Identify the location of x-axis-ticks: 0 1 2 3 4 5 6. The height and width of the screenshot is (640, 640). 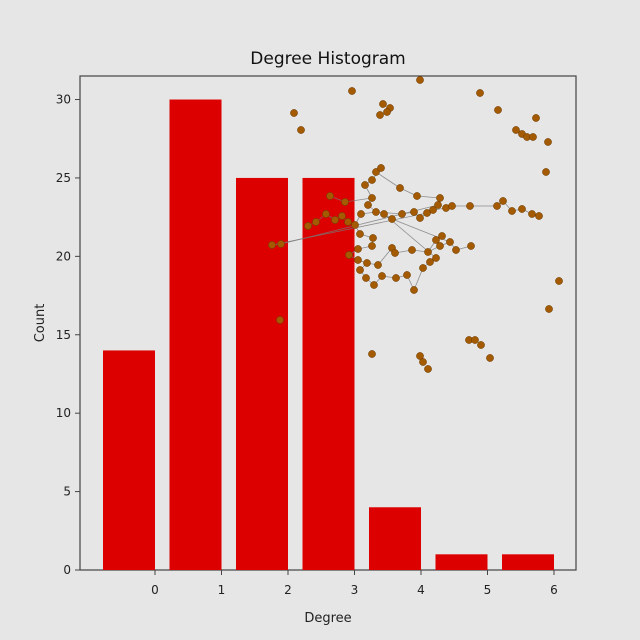
(354, 583).